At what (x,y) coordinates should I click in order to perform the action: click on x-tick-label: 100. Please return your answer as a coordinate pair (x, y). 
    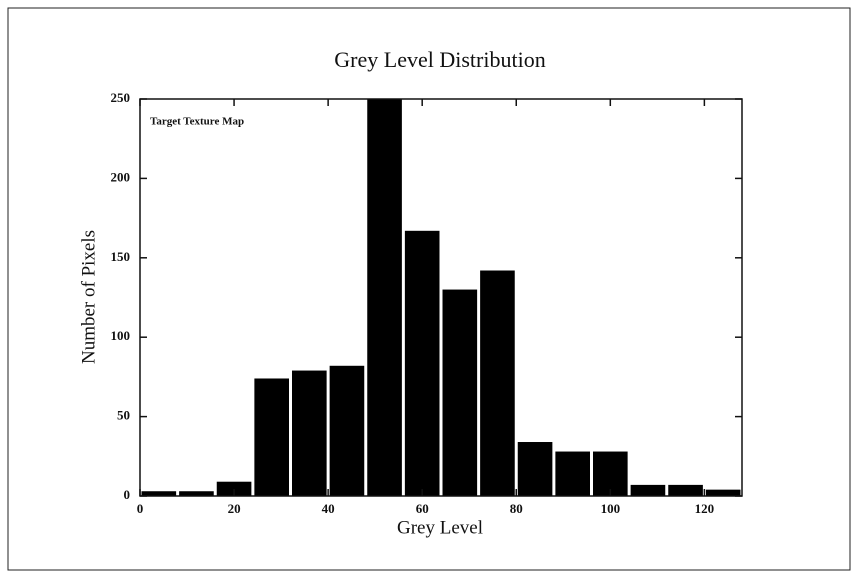
    Looking at the image, I should click on (611, 508).